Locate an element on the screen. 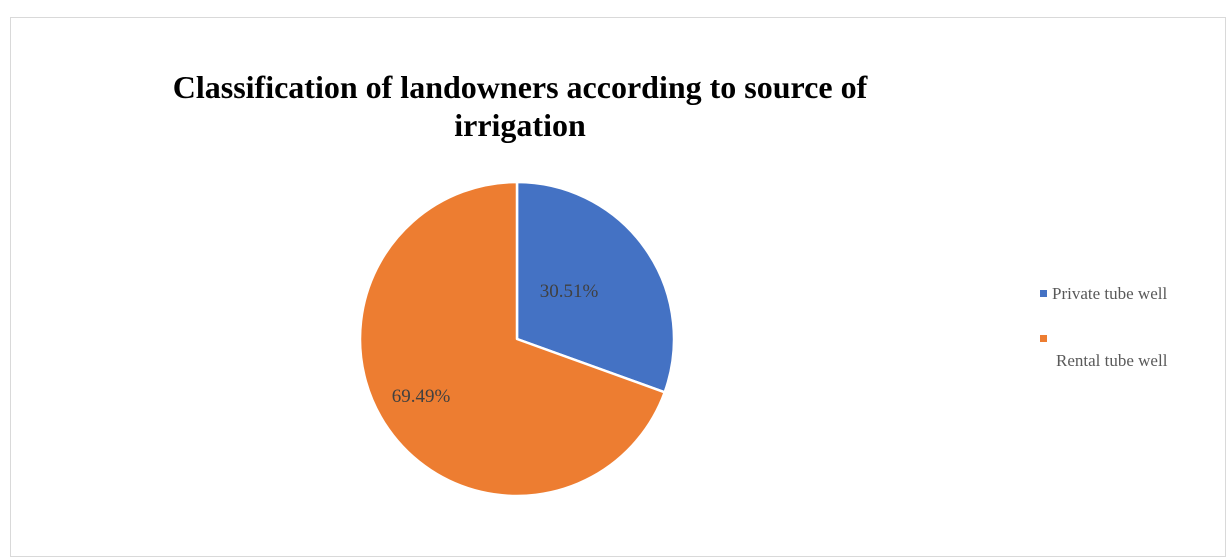  legend-item-private-tube-well: Private tube well is located at coordinates (1103, 294).